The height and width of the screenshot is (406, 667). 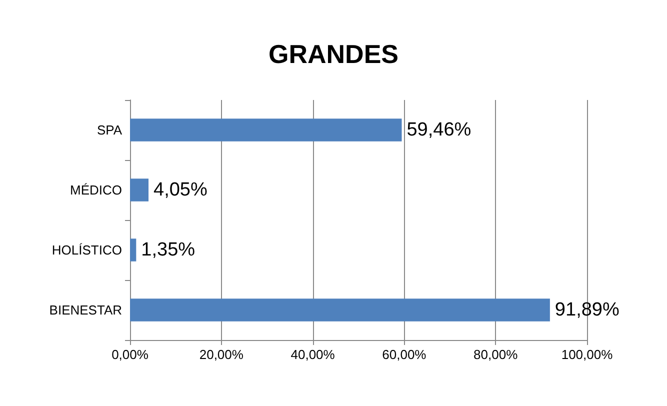 I want to click on y-tick-label: MÉDICO, so click(x=96, y=190).